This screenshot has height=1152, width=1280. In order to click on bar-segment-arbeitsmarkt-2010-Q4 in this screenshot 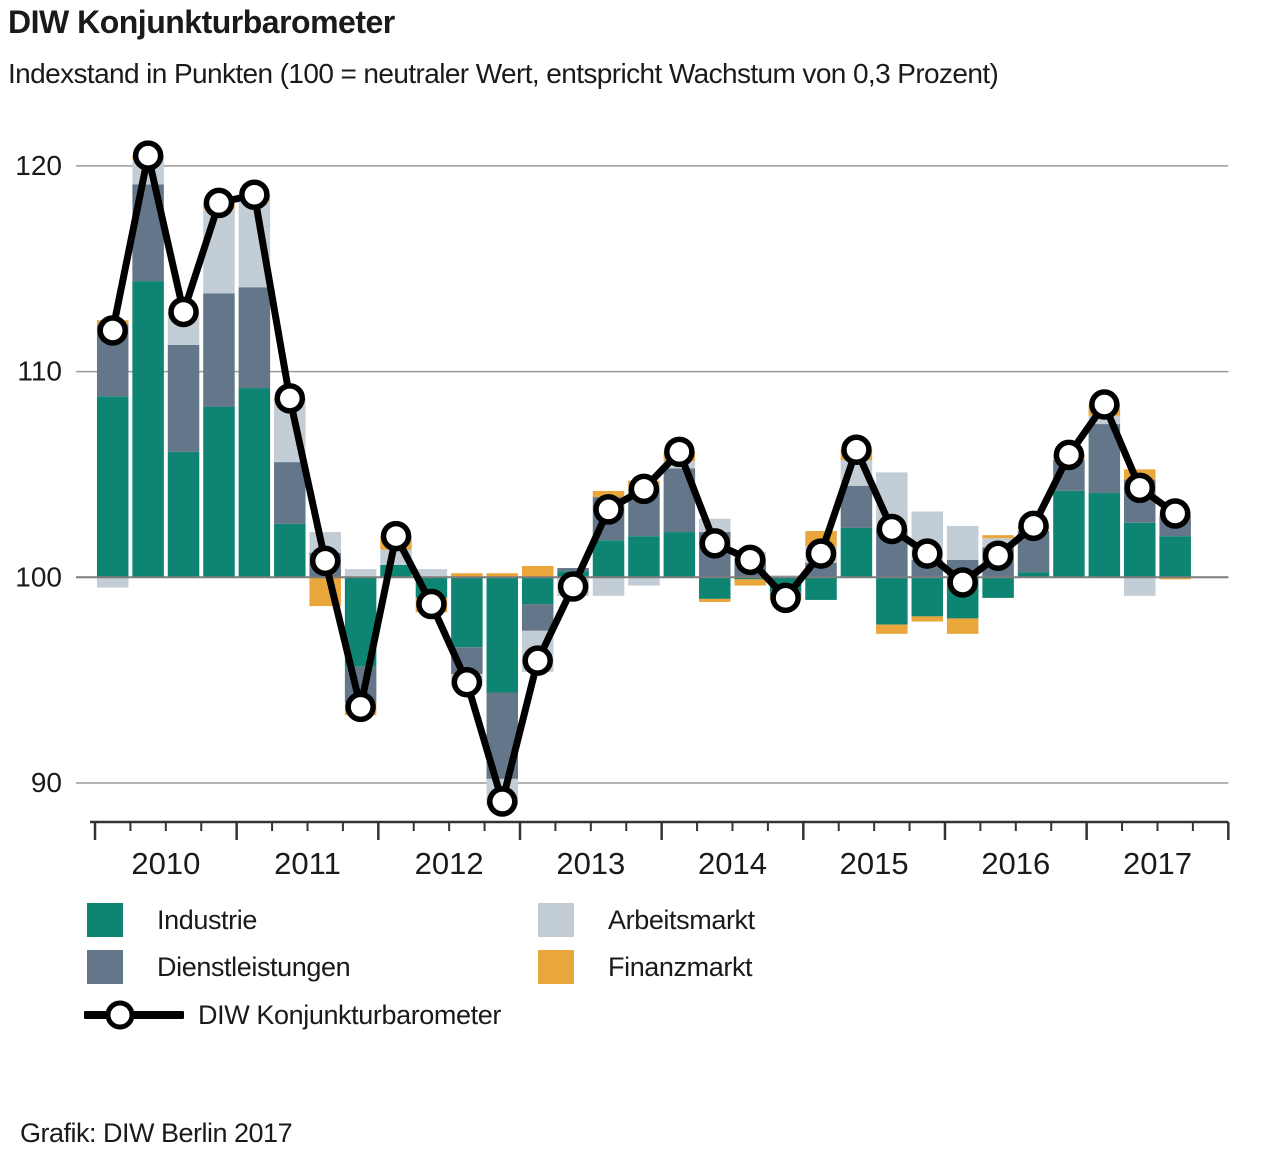, I will do `click(219, 251)`.